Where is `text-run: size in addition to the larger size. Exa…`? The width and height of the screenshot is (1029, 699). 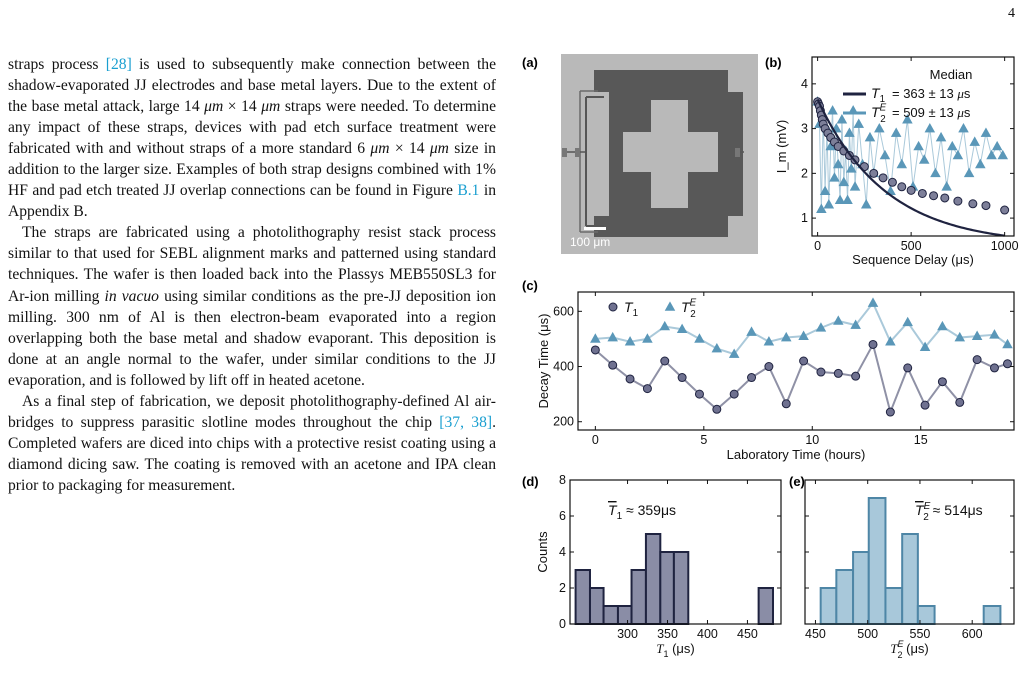
text-run: size in addition to the larger size. Exa… is located at coordinates (252, 170).